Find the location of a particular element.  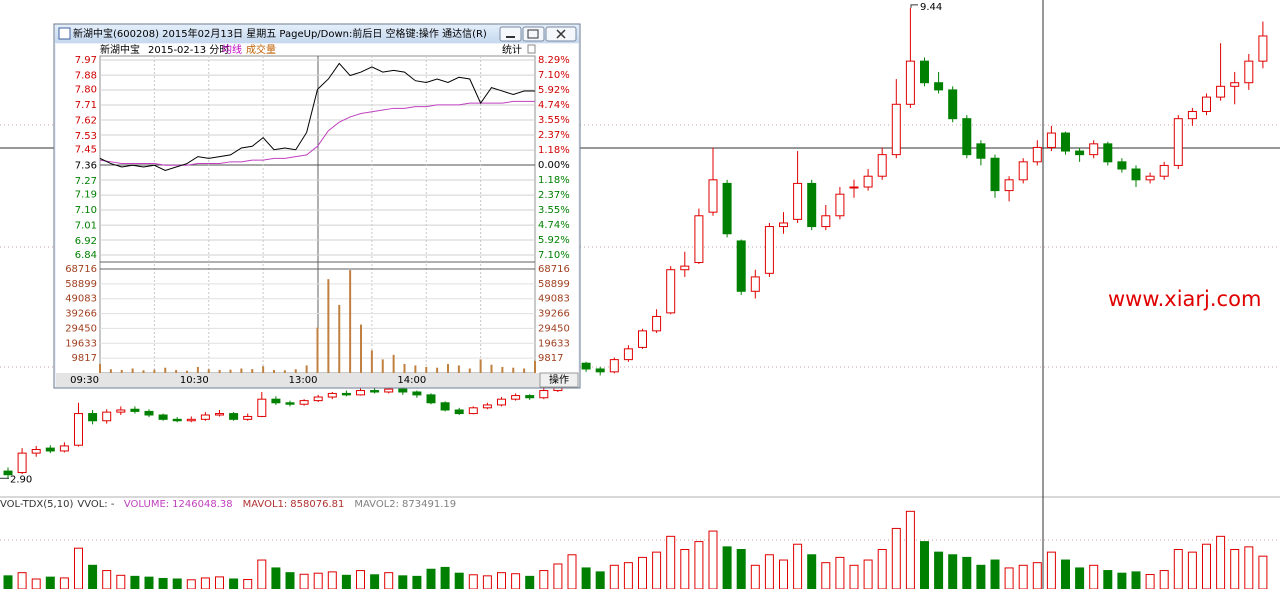

indicator-label: VOLUME: is located at coordinates (146, 504).